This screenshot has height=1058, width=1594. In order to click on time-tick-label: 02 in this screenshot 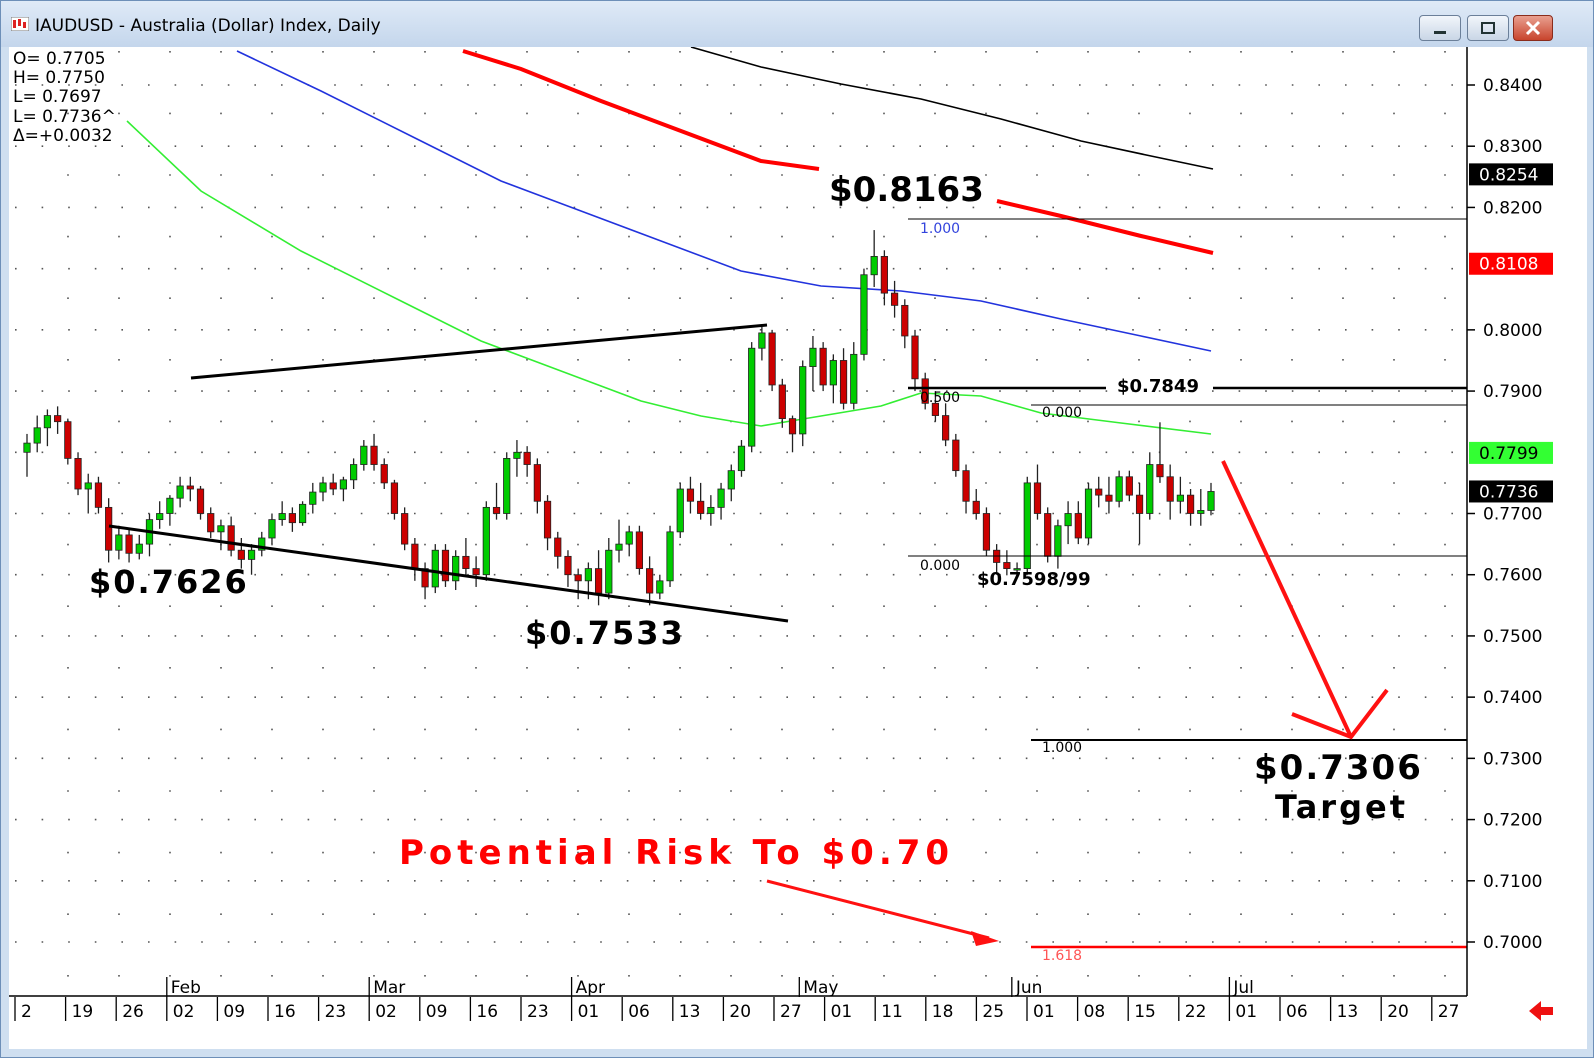, I will do `click(386, 1012)`.